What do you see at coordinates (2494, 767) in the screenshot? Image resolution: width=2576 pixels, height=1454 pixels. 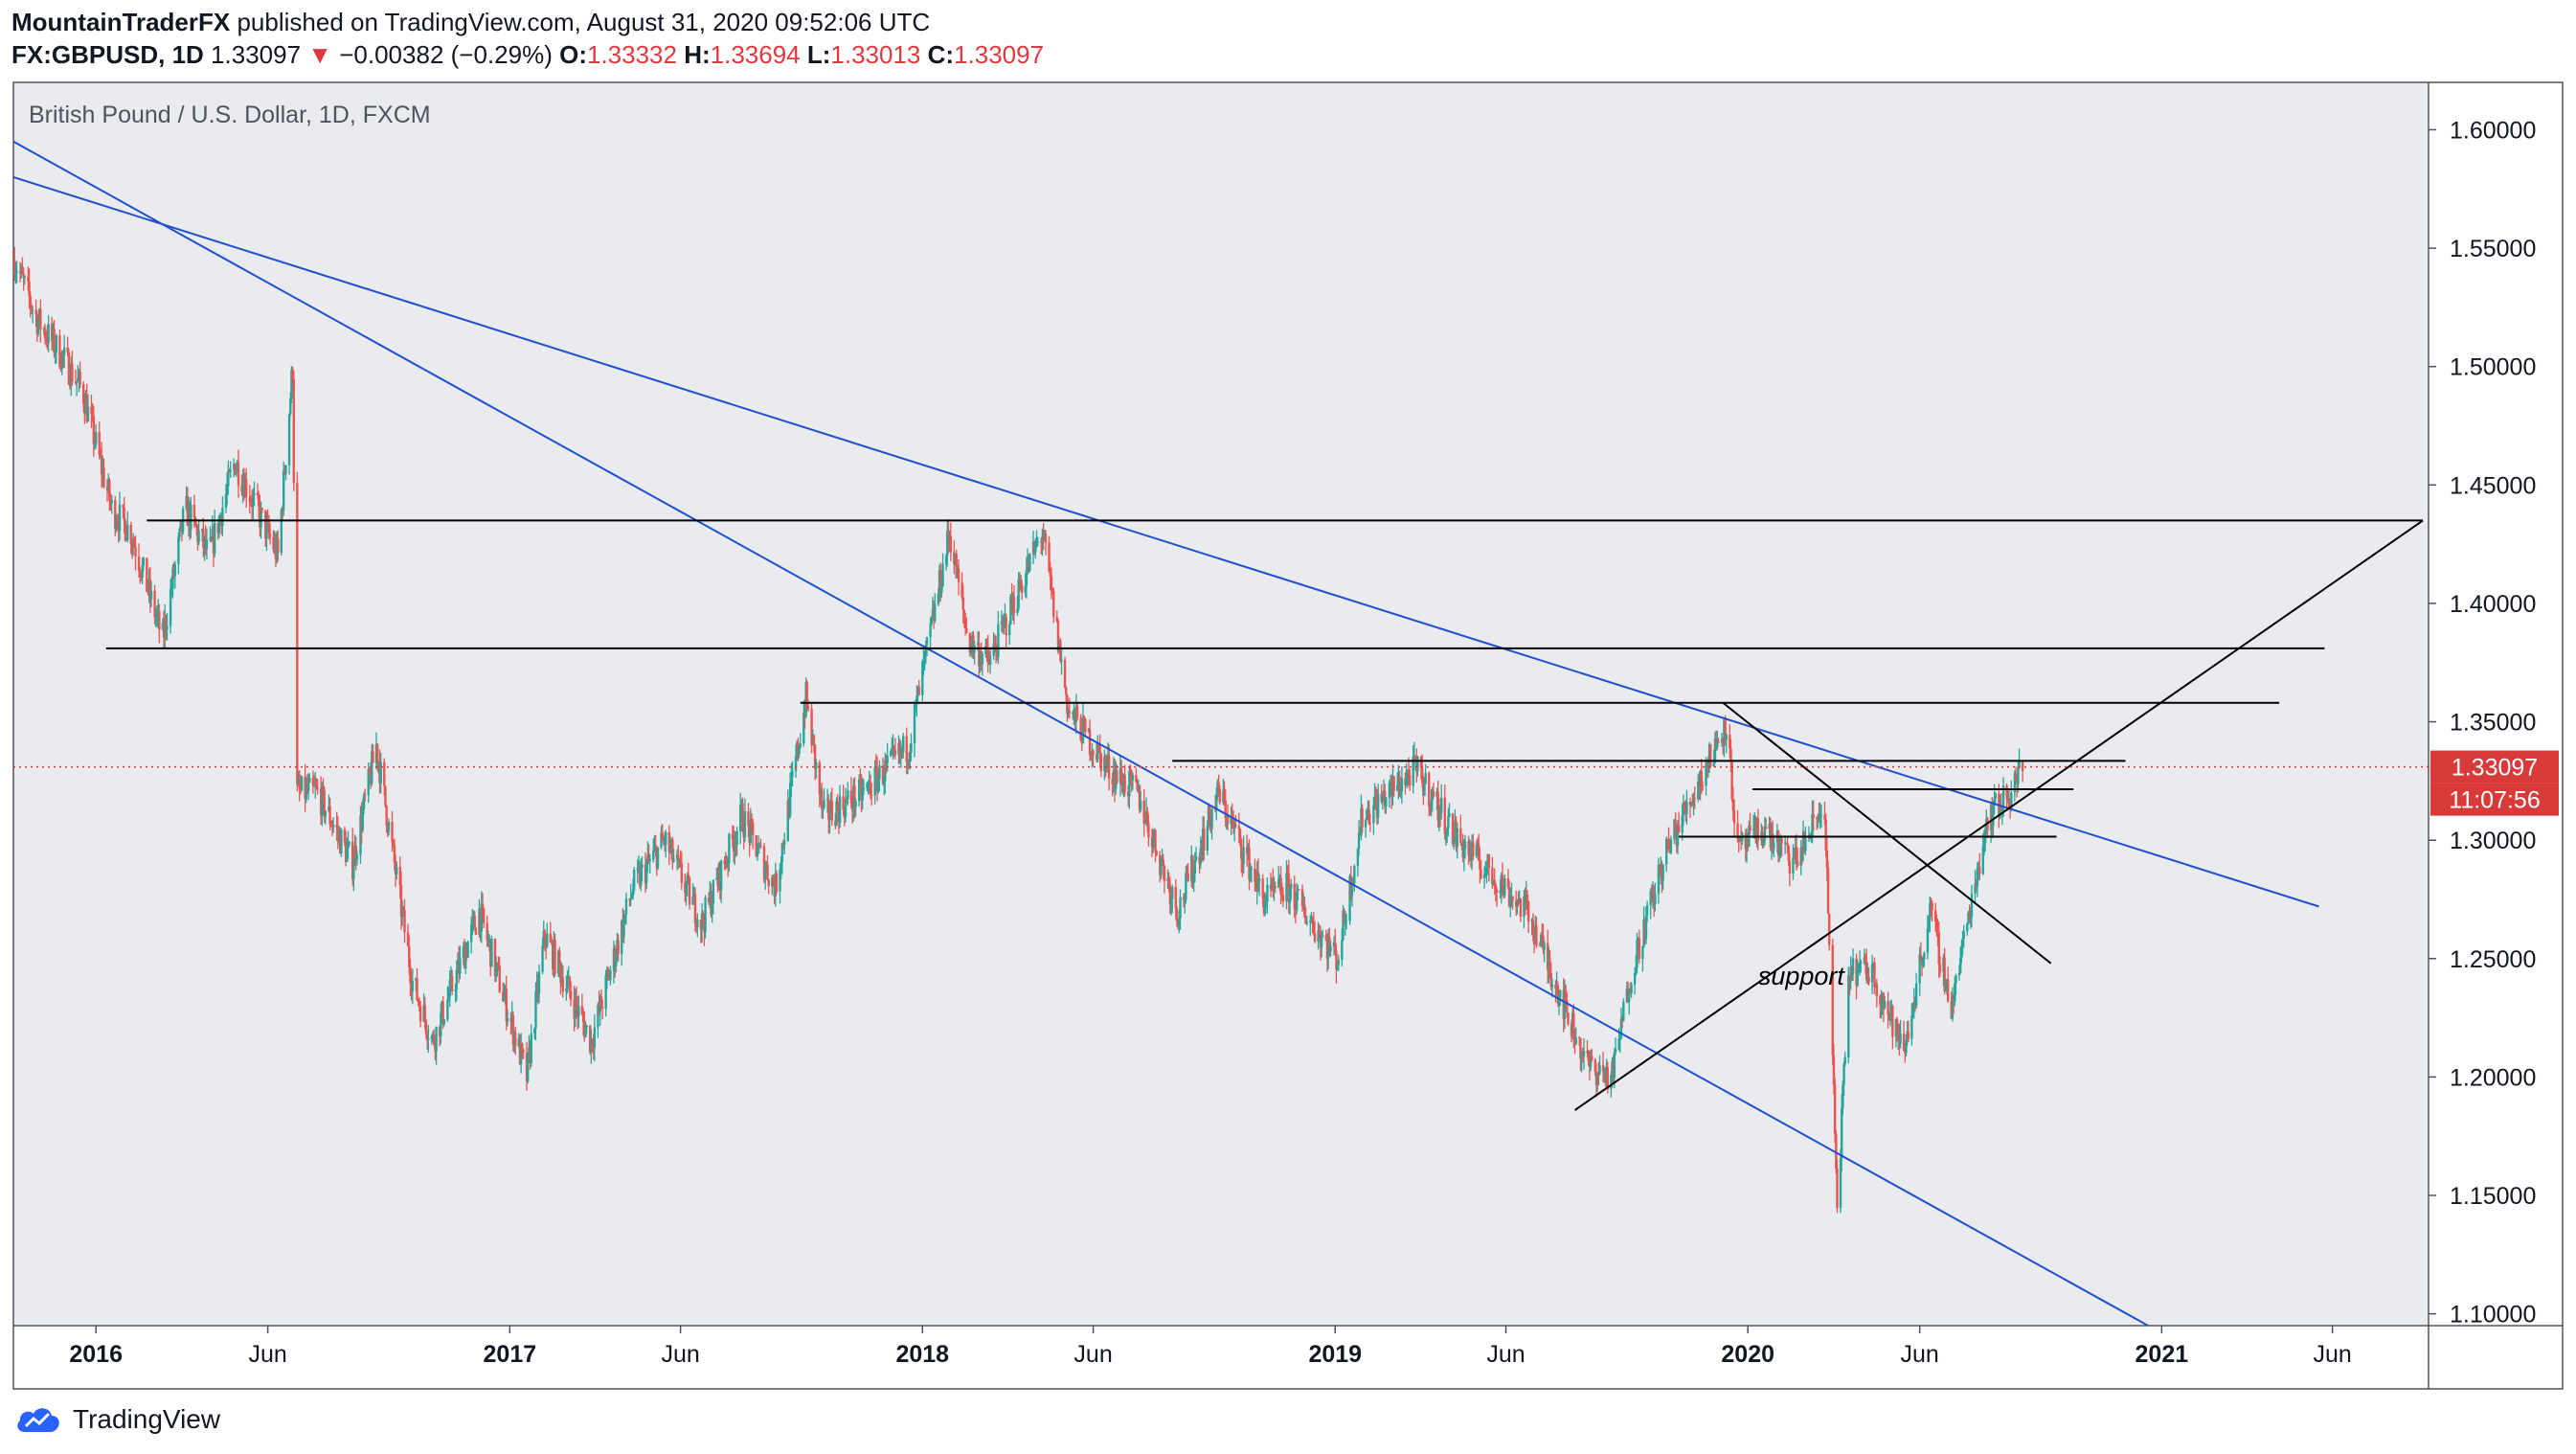 I see `current-price-label-bg` at bounding box center [2494, 767].